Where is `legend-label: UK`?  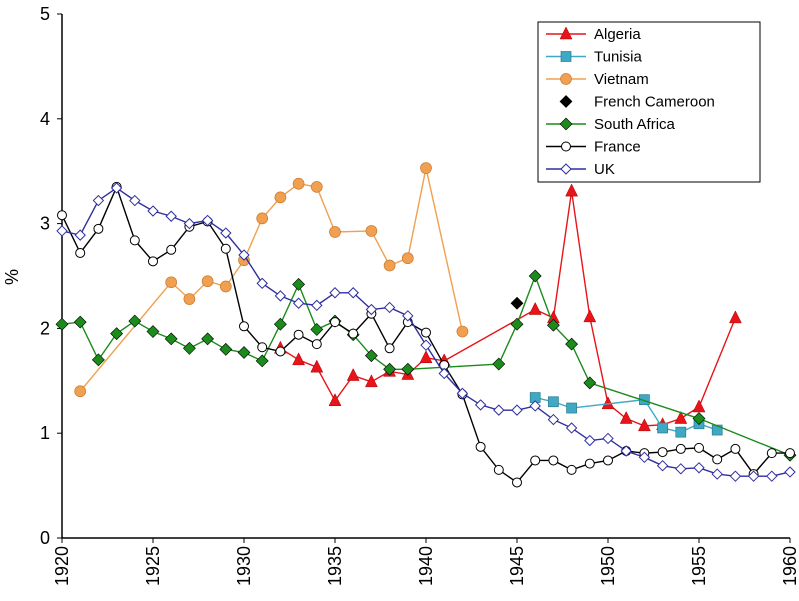
legend-label: UK is located at coordinates (604, 169).